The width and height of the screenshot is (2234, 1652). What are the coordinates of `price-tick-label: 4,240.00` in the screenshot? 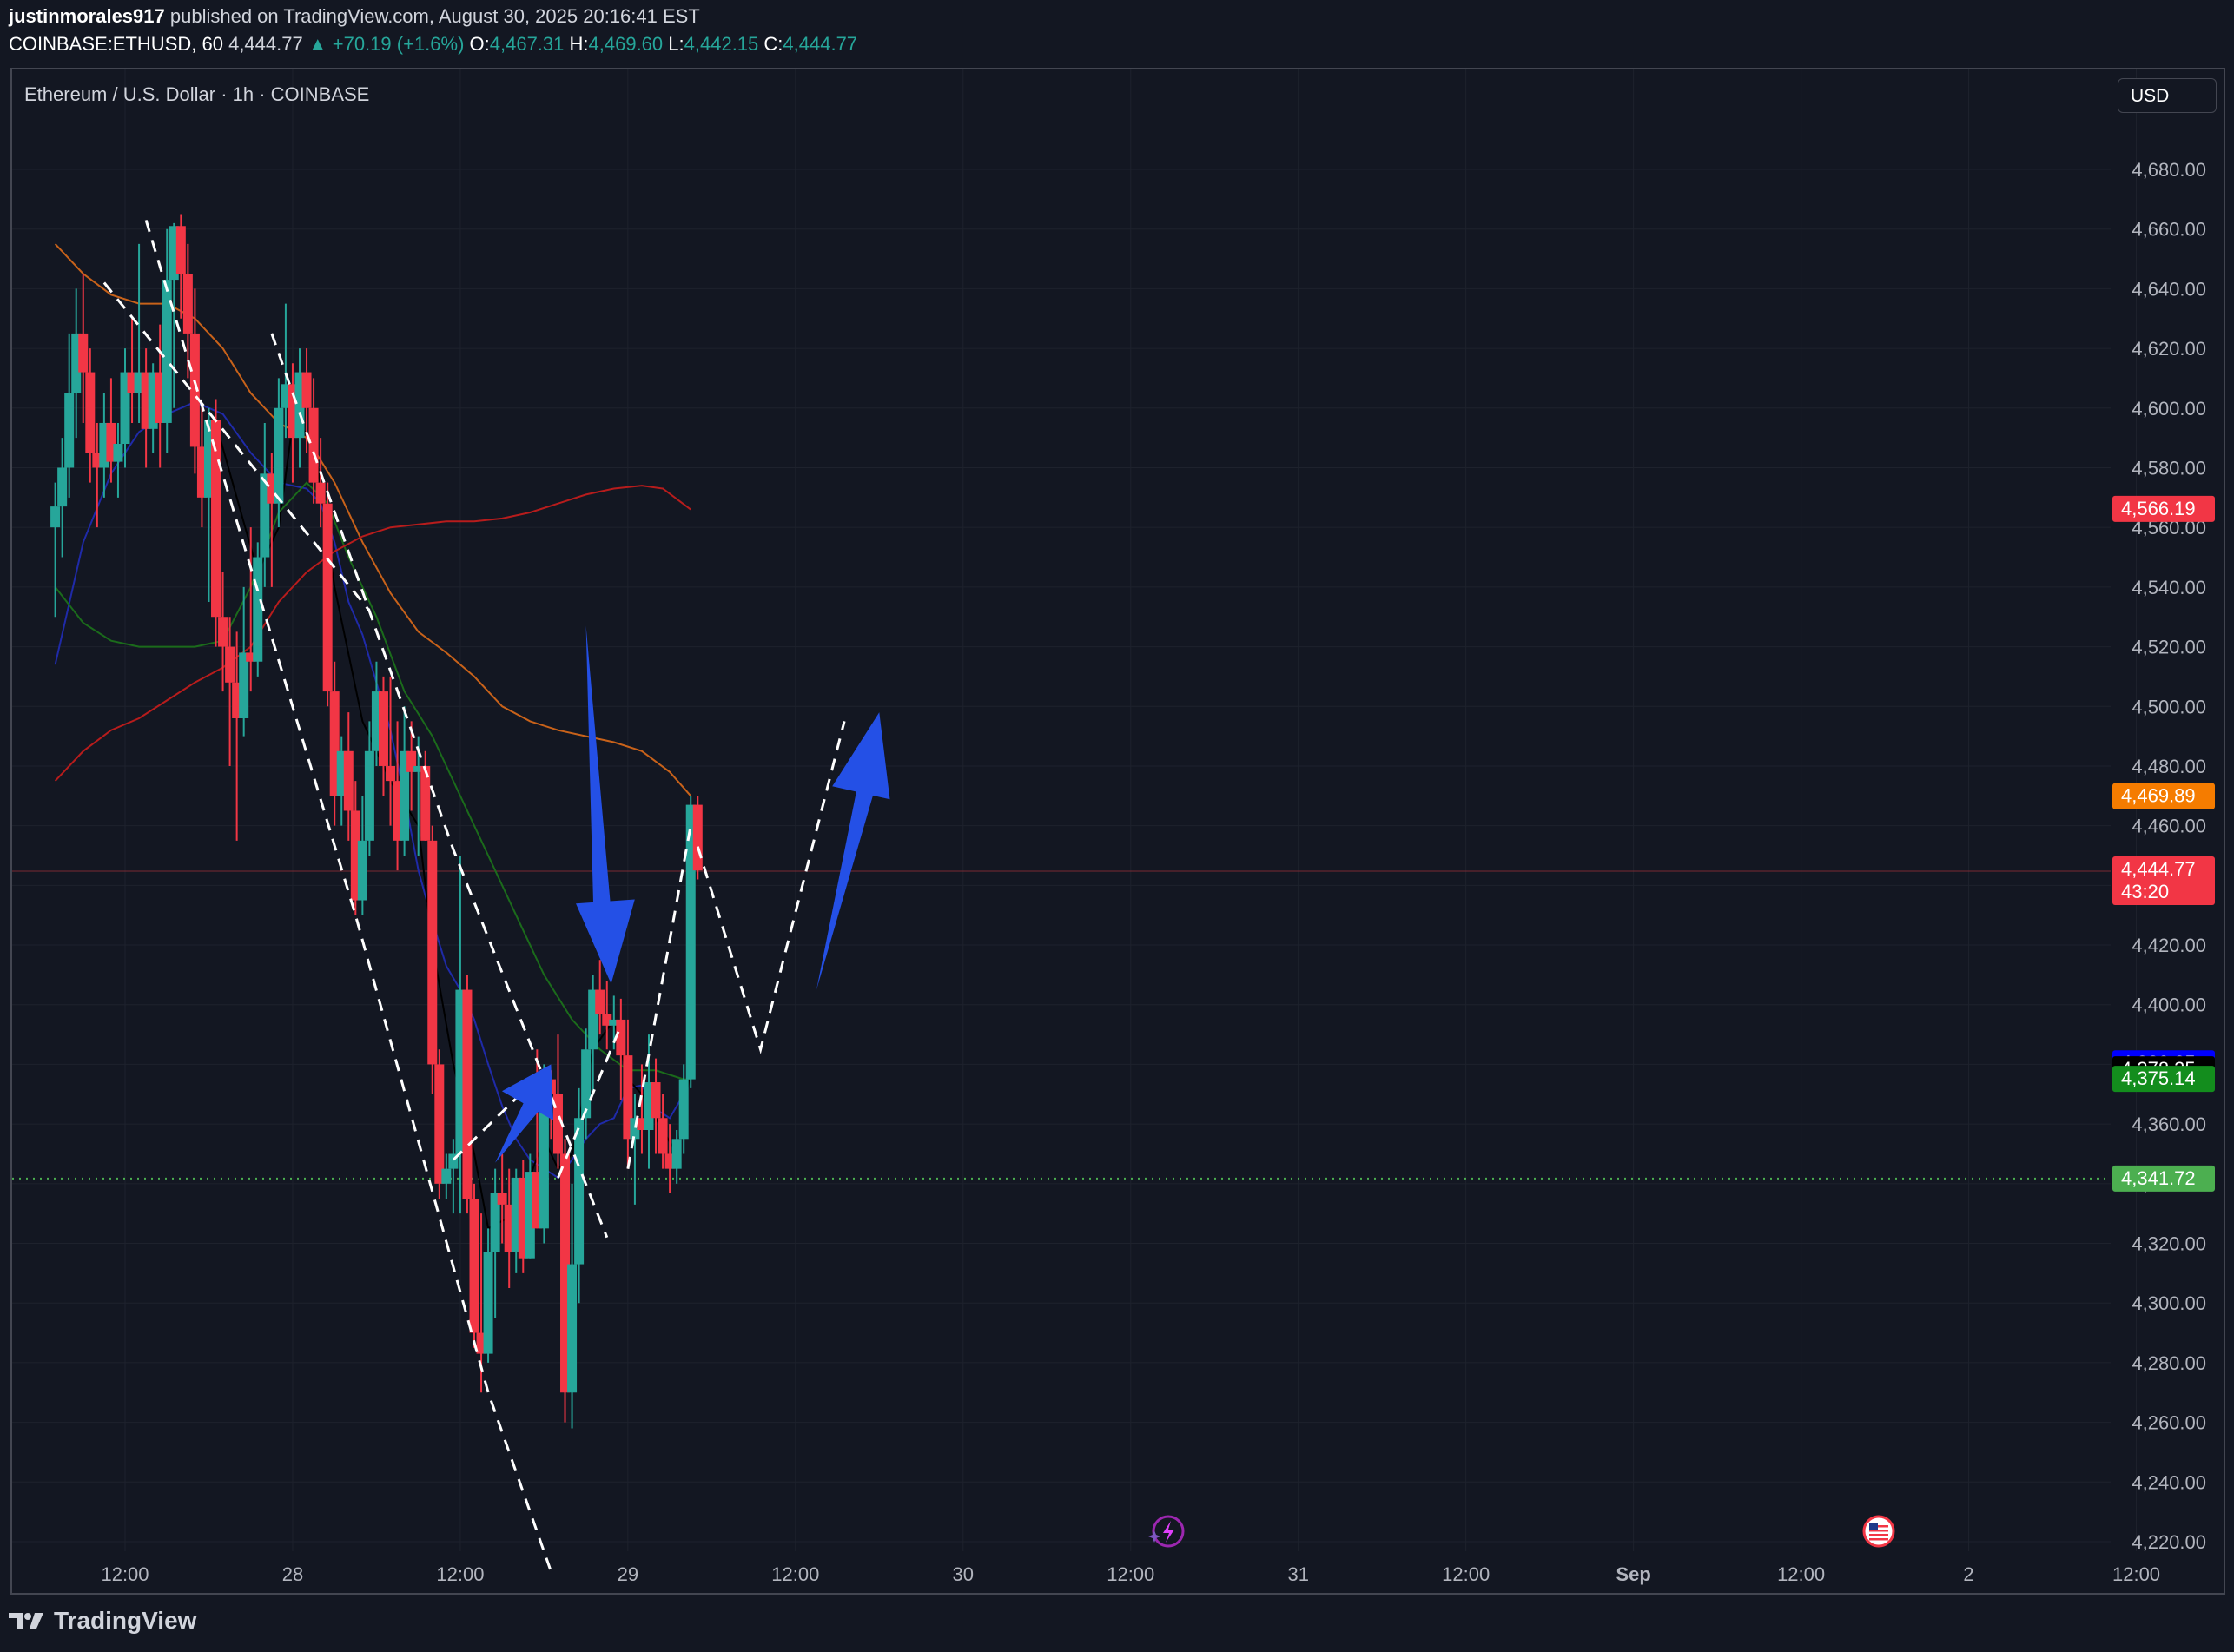 It's located at (2169, 1482).